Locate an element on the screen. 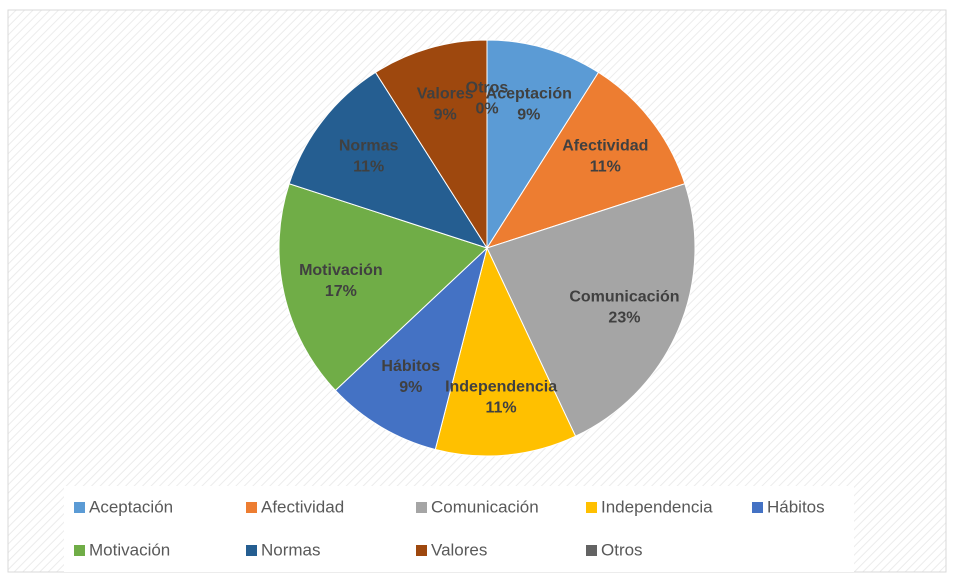 Image resolution: width=953 pixels, height=580 pixels. legend-label: Valores is located at coordinates (459, 549).